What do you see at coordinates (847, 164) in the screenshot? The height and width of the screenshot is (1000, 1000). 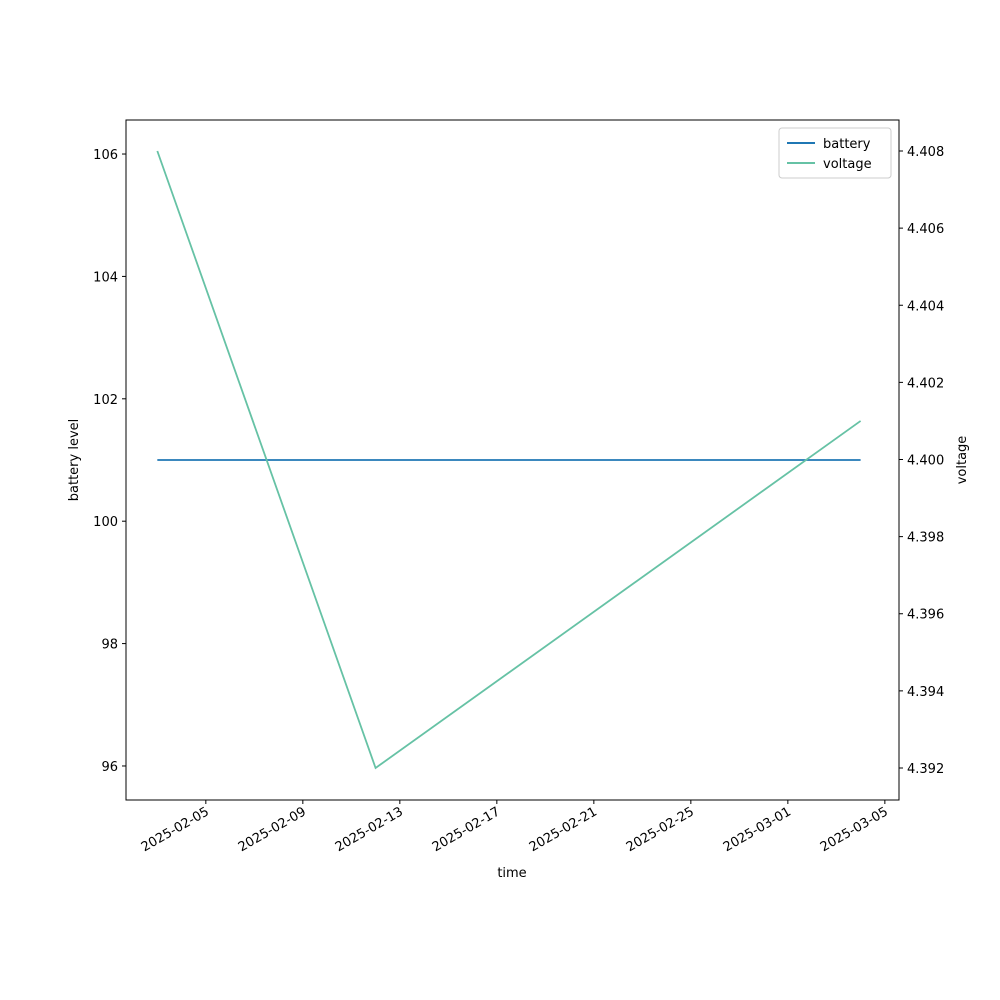 I see `legend-label: voltage` at bounding box center [847, 164].